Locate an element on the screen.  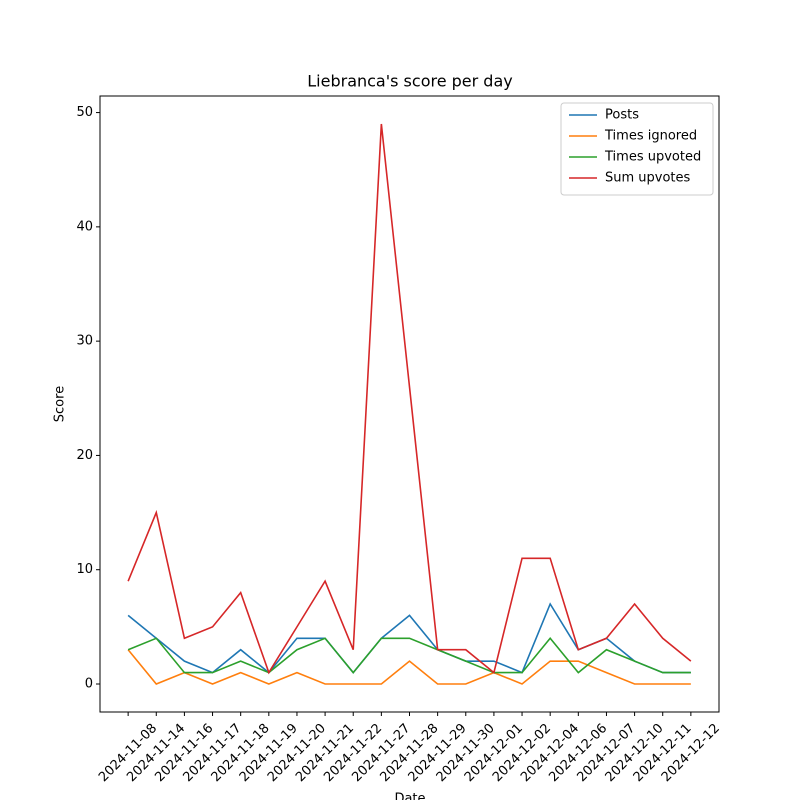
legend-label: Posts is located at coordinates (622, 115).